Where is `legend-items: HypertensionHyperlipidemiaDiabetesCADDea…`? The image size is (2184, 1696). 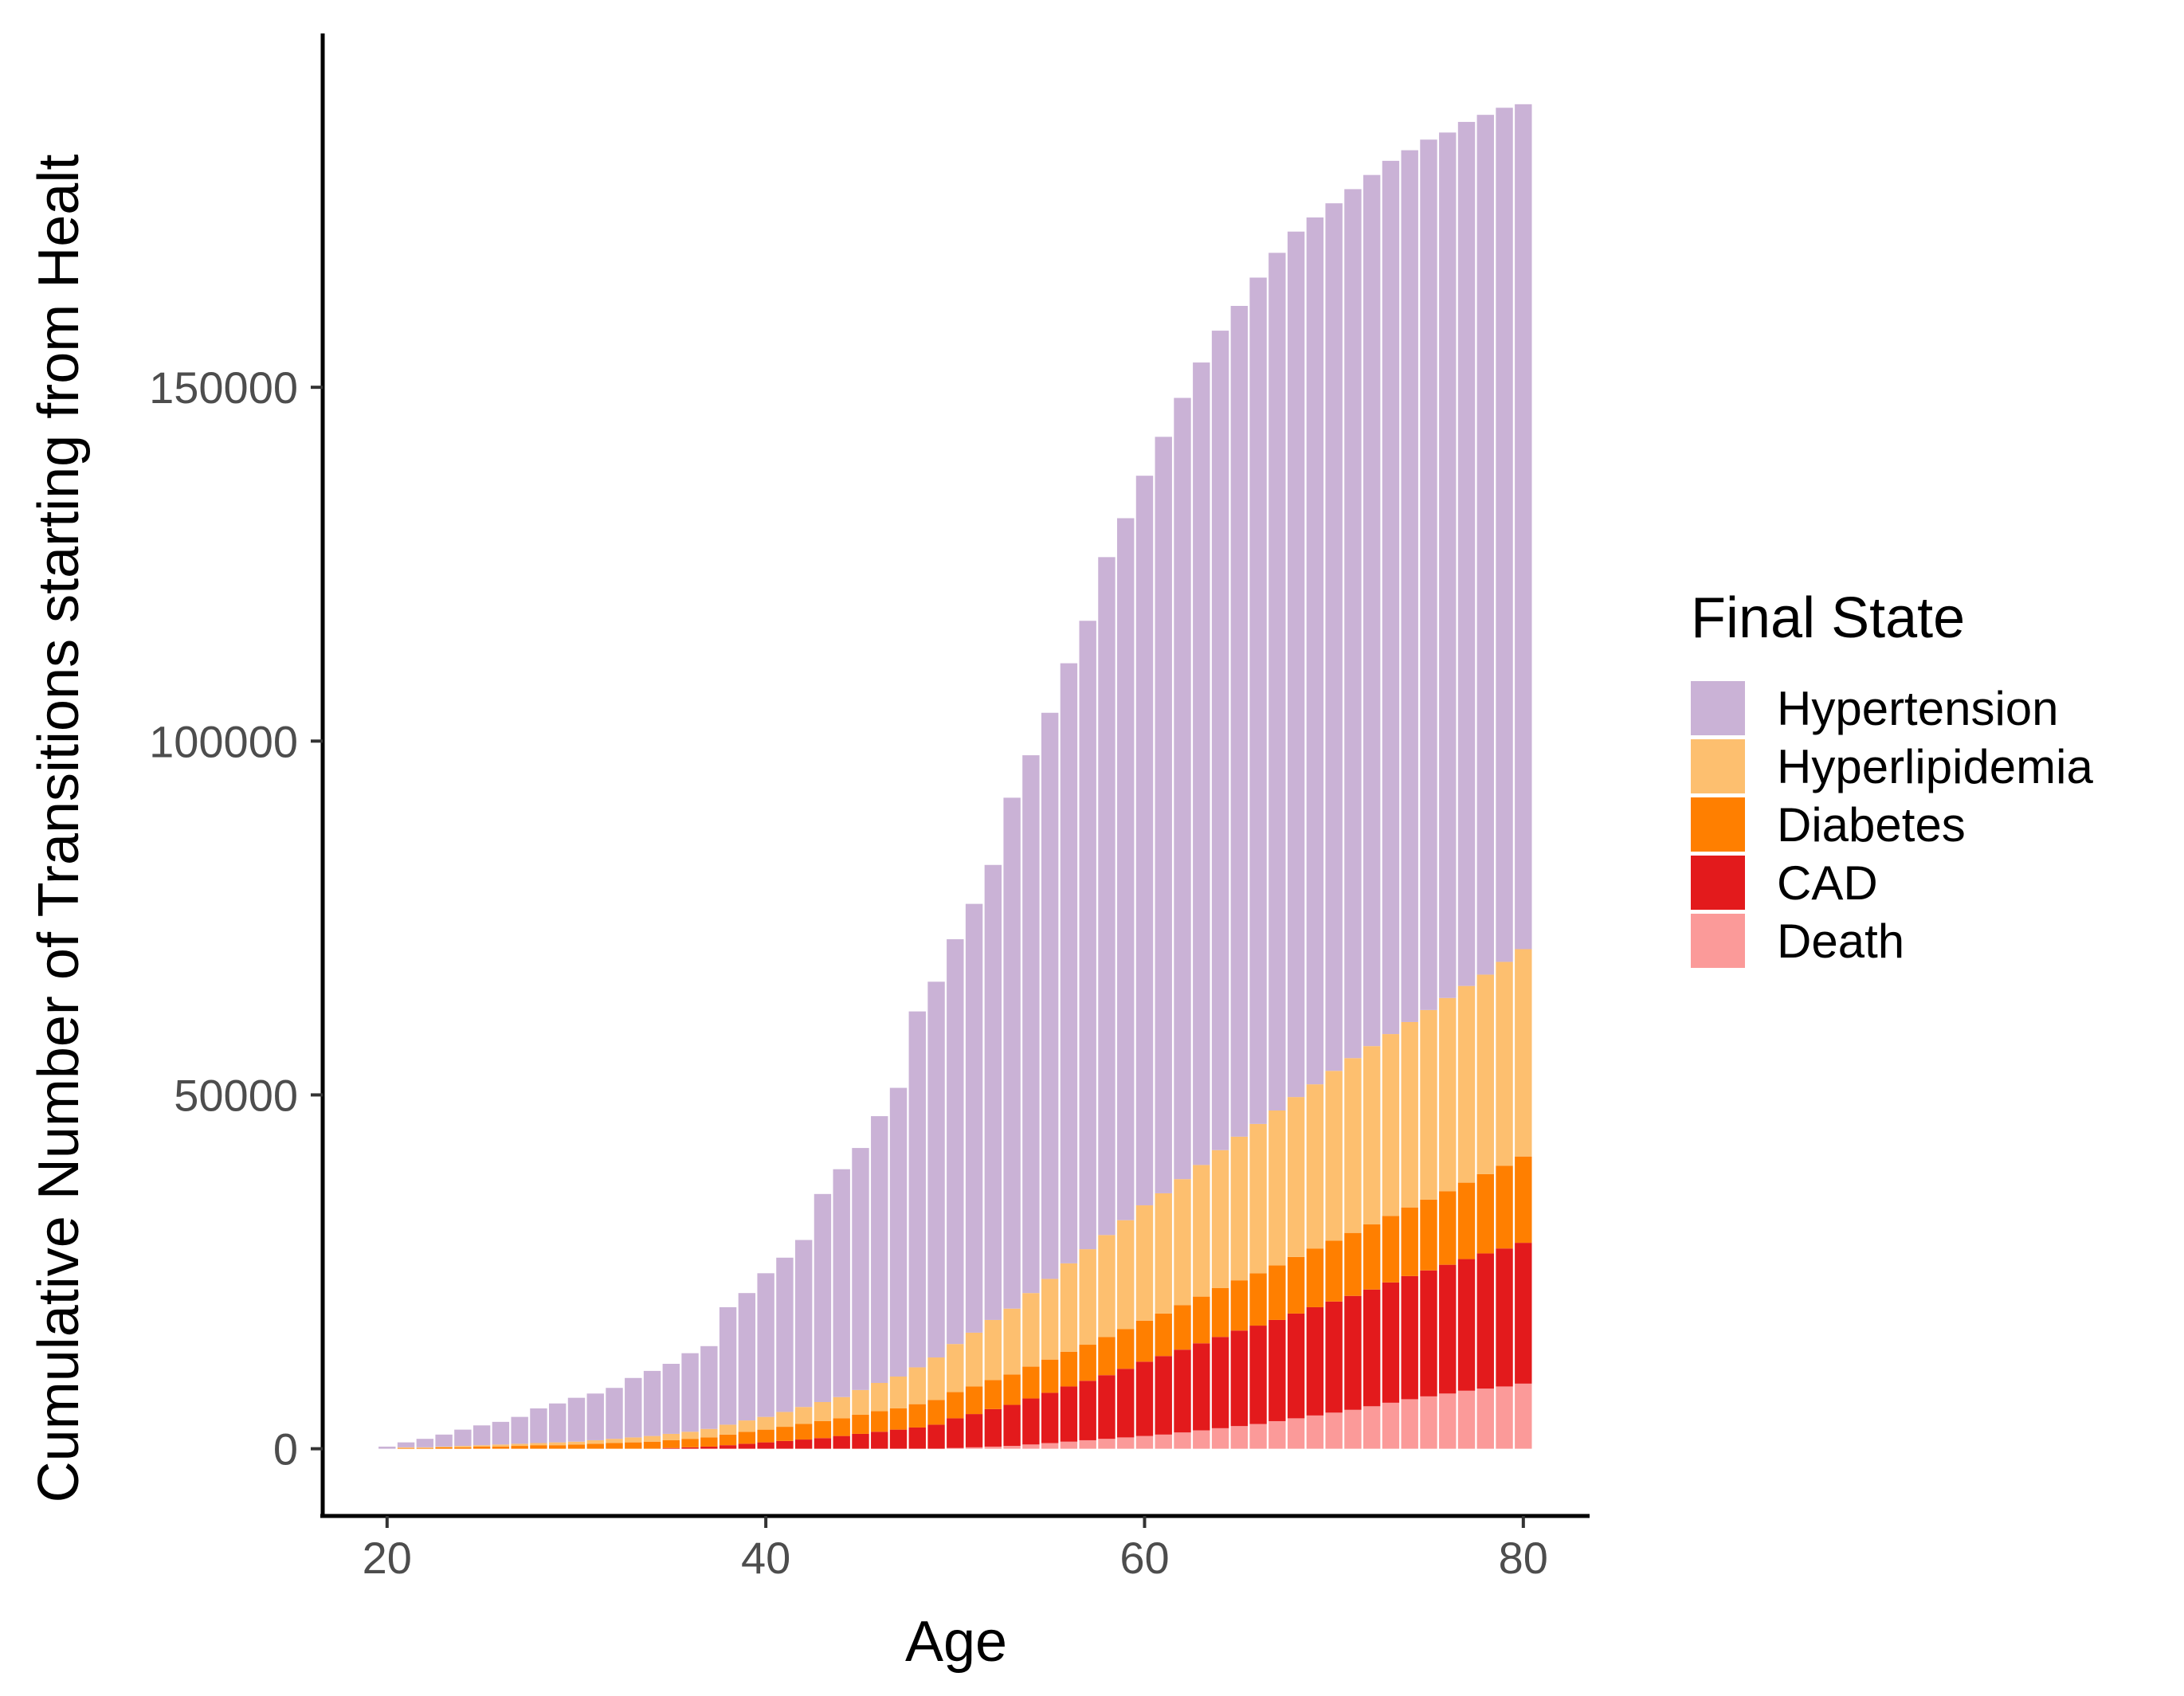
legend-items: HypertensionHyperlipidemiaDiabetesCADDea… is located at coordinates (1892, 824).